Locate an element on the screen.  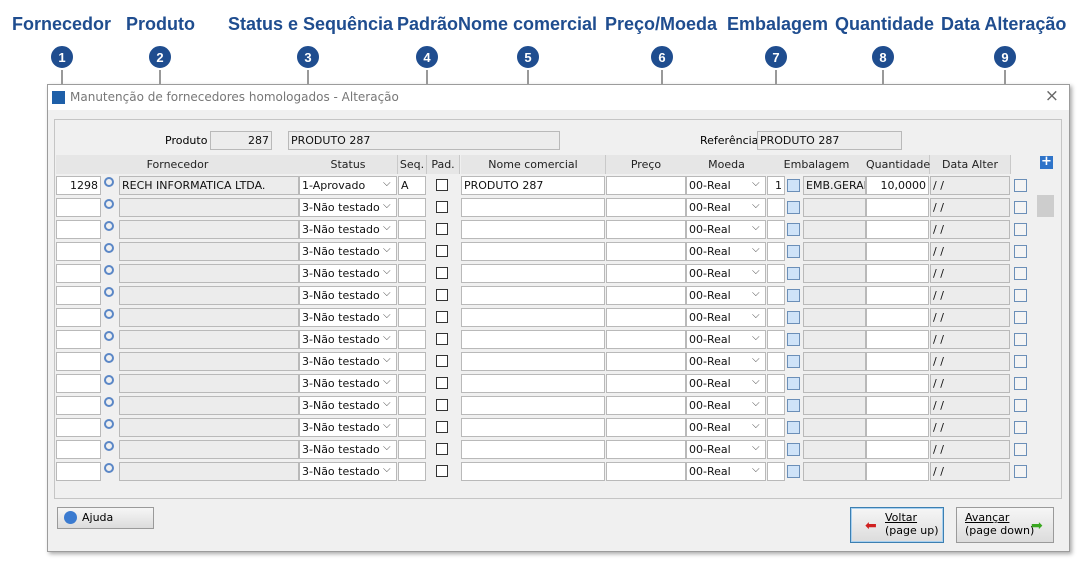
status-select: 1-Aprovado is located at coordinates (348, 185).